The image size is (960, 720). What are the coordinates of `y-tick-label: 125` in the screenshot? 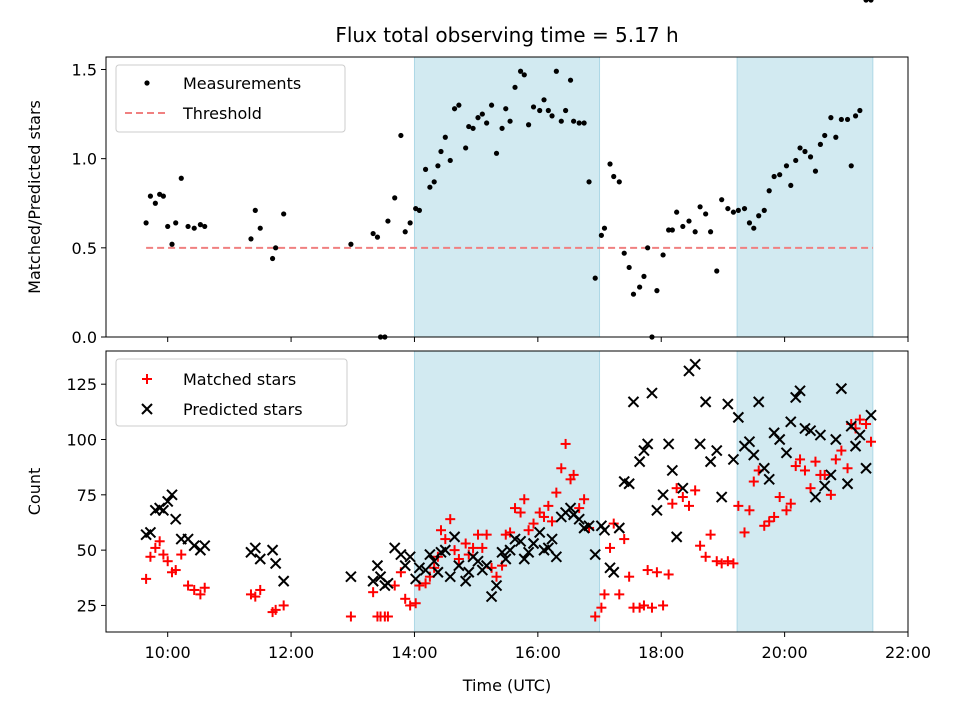 It's located at (81, 384).